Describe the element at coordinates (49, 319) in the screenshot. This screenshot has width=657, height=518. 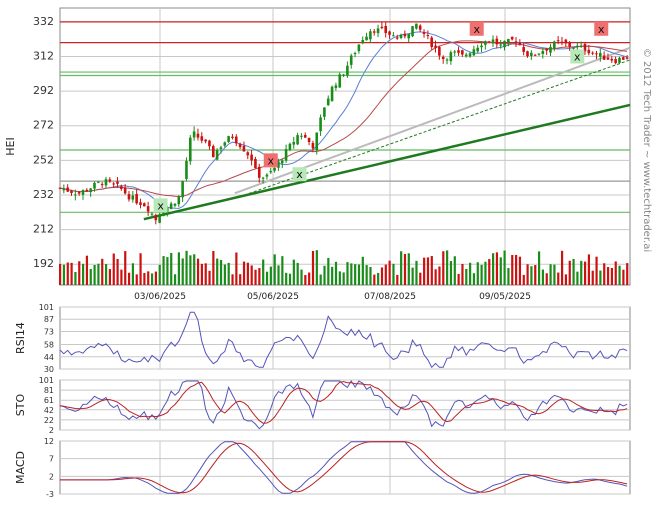
I see `rsi-tick-label: 87` at that location.